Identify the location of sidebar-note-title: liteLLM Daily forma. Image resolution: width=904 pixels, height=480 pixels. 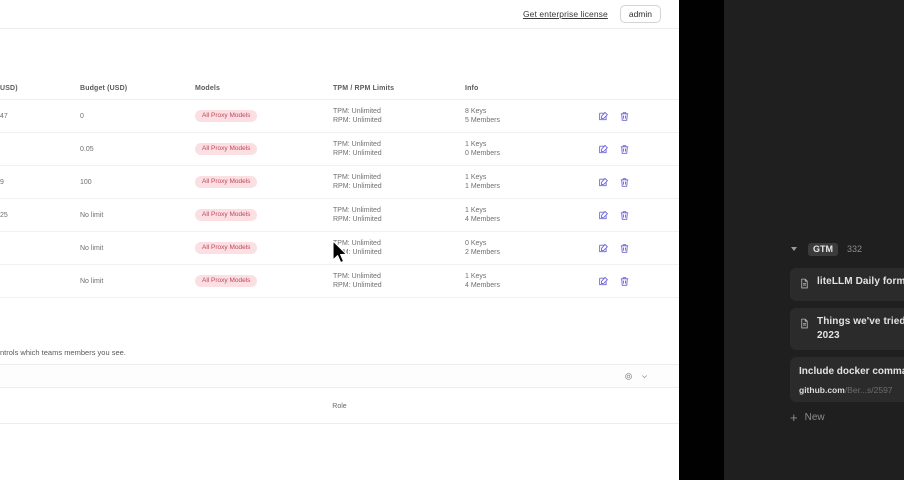
(860, 281).